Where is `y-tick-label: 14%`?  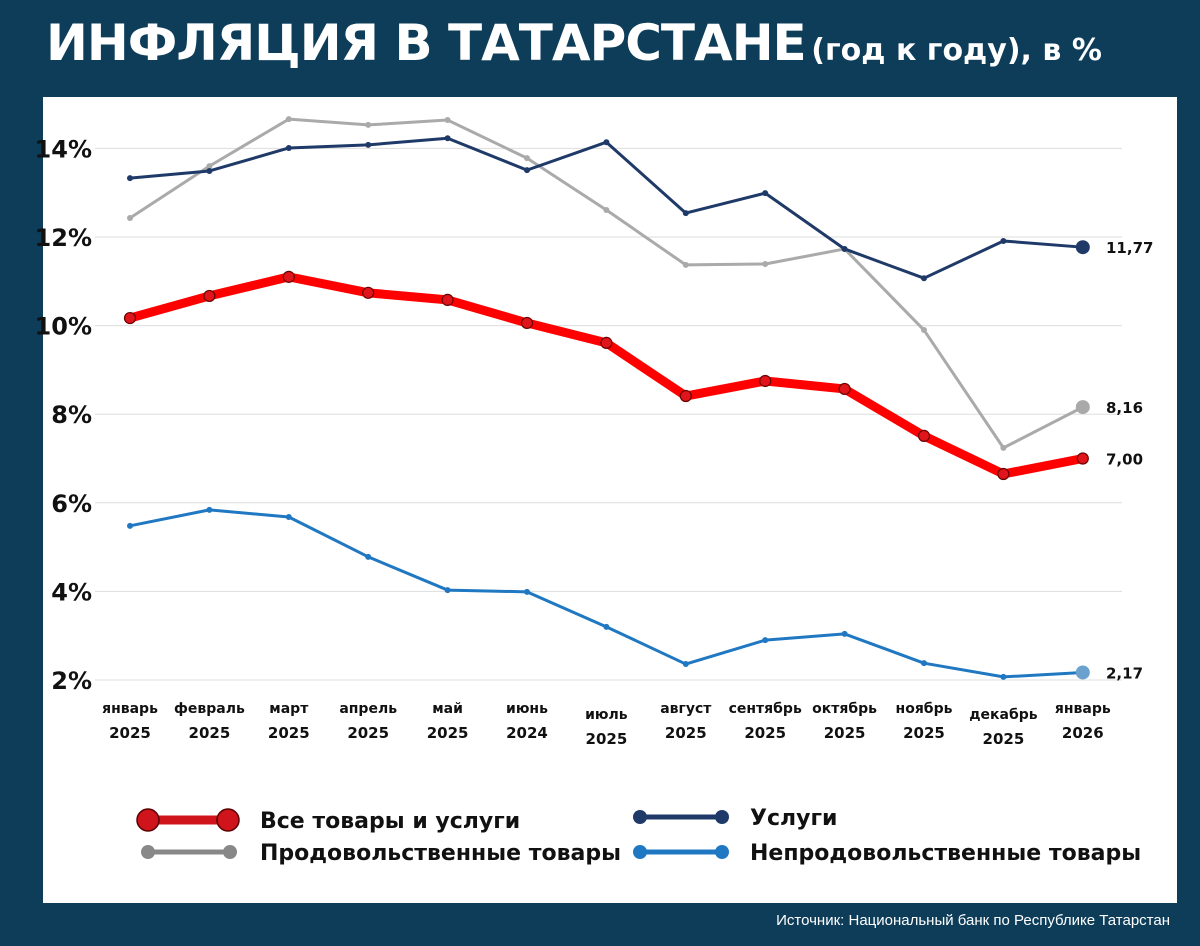
y-tick-label: 14% is located at coordinates (63, 149).